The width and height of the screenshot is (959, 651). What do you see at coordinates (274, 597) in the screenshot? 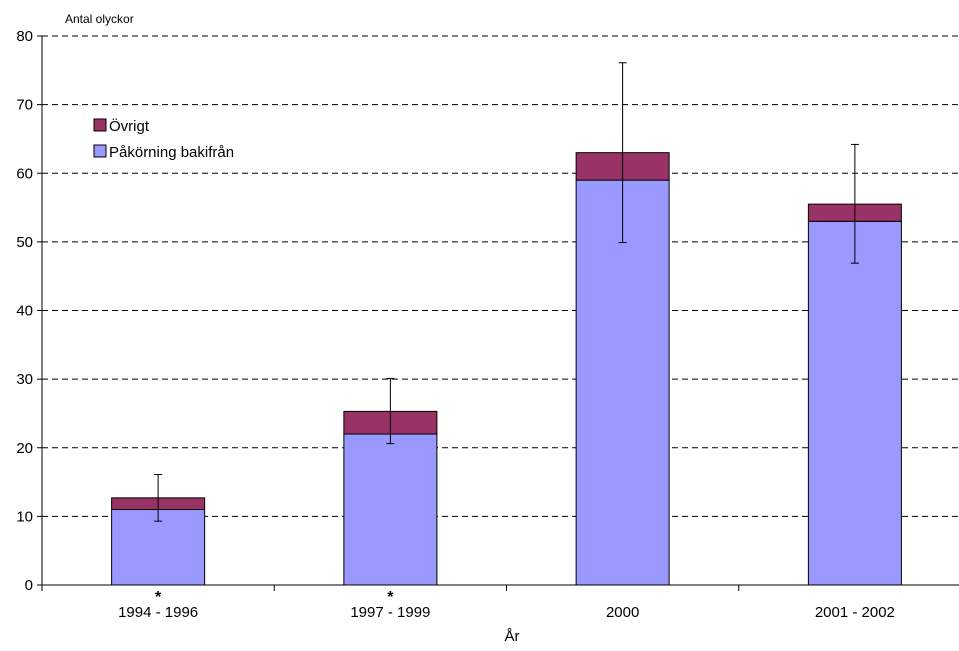
I see `annotations: * *` at bounding box center [274, 597].